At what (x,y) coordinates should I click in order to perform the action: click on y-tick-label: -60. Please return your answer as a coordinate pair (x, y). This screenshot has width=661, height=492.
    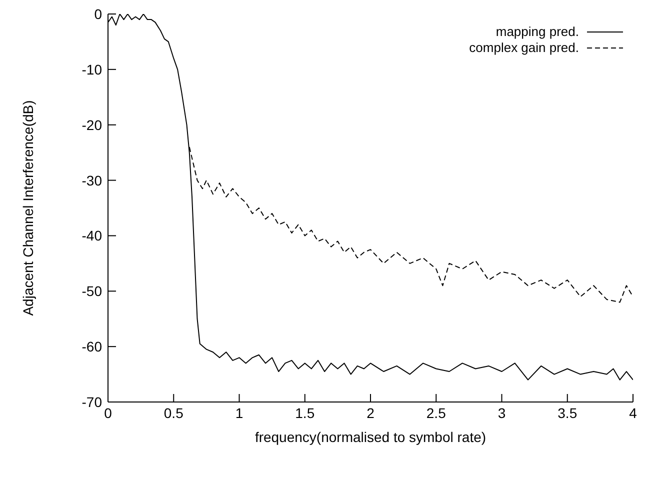
    Looking at the image, I should click on (92, 346).